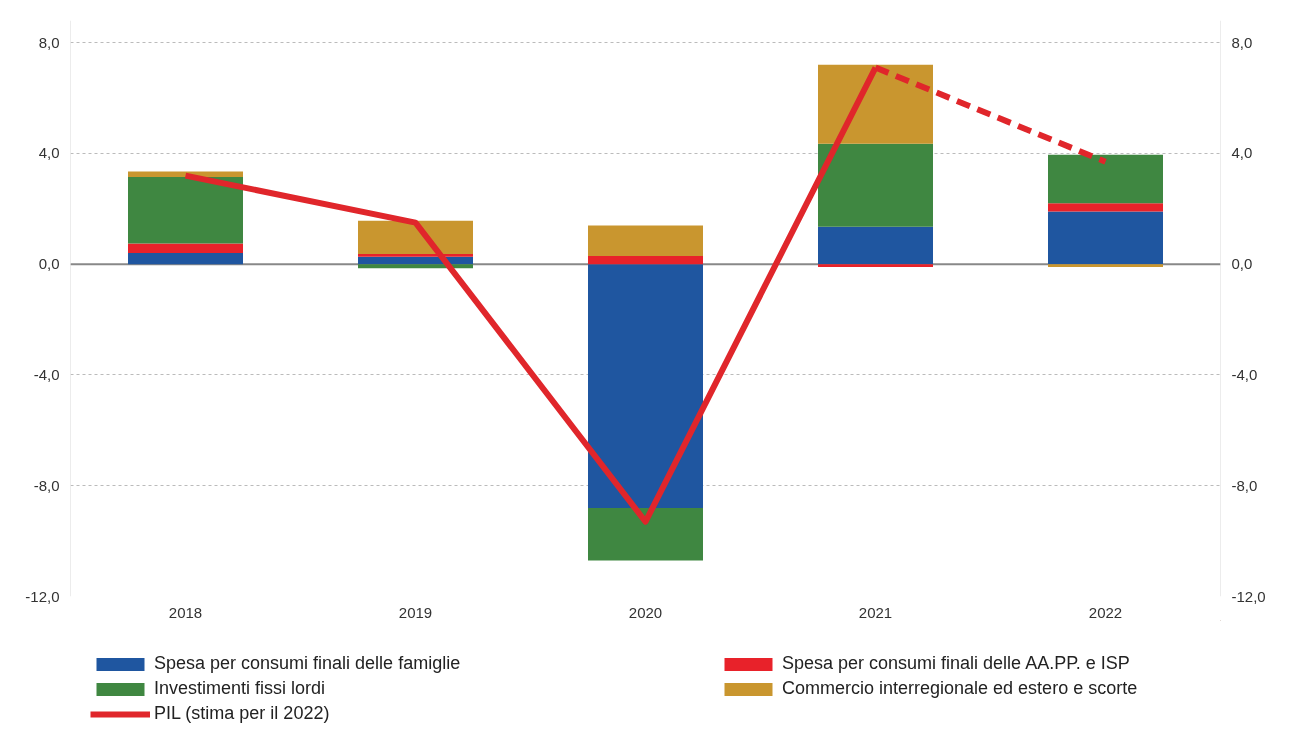  I want to click on y2-tick-label: 4,0, so click(1242, 153).